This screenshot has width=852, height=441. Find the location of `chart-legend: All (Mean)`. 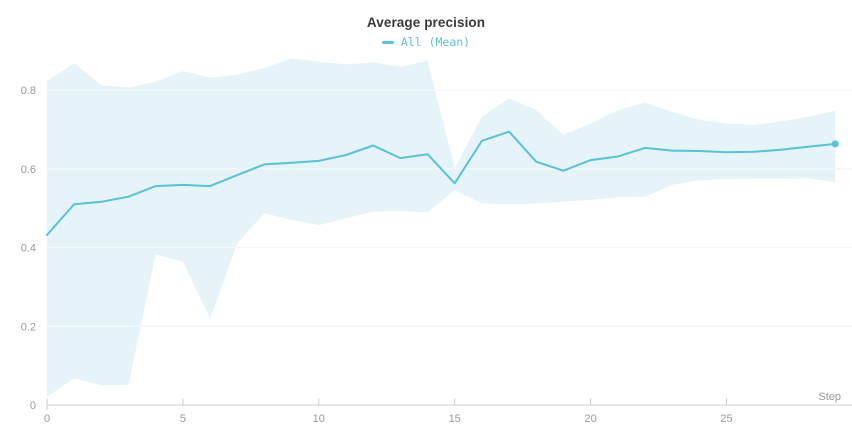

chart-legend: All (Mean) is located at coordinates (426, 42).